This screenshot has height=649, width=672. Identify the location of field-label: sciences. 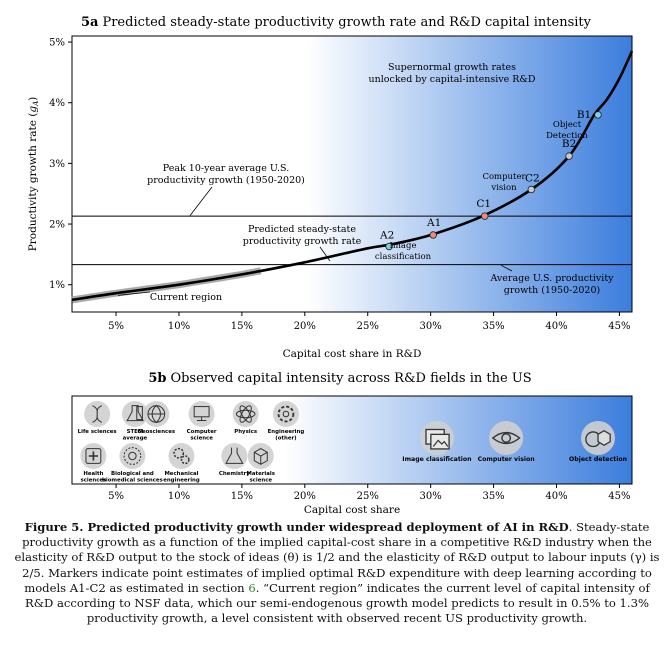
(93, 481).